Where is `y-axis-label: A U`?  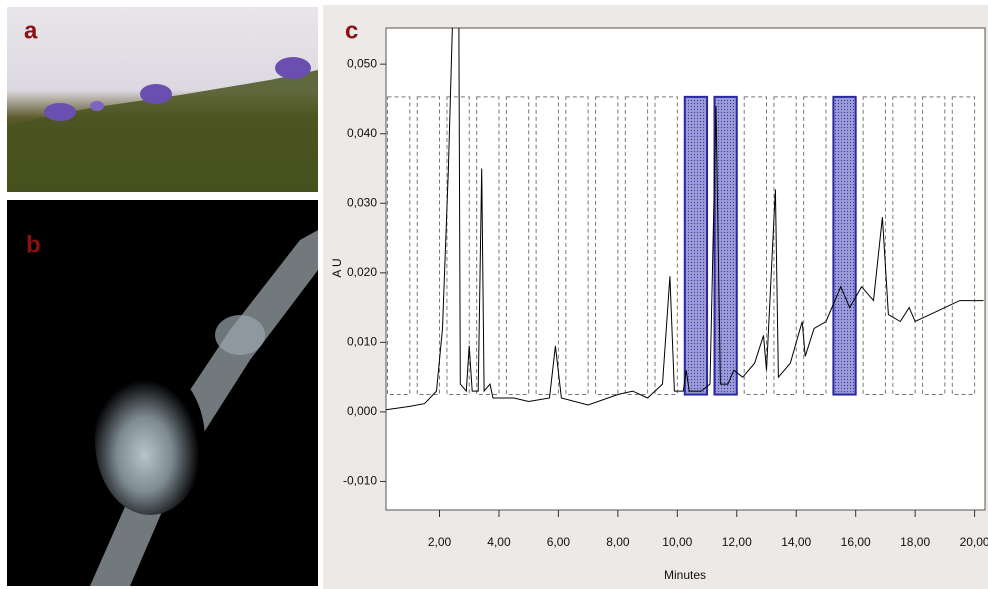
y-axis-label: A U is located at coordinates (337, 267).